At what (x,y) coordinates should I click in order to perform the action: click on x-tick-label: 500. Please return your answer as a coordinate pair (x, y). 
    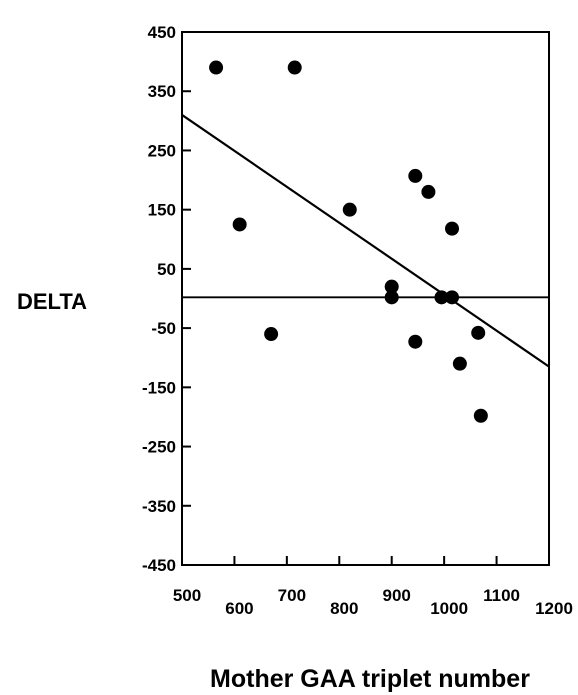
    Looking at the image, I should click on (187, 595).